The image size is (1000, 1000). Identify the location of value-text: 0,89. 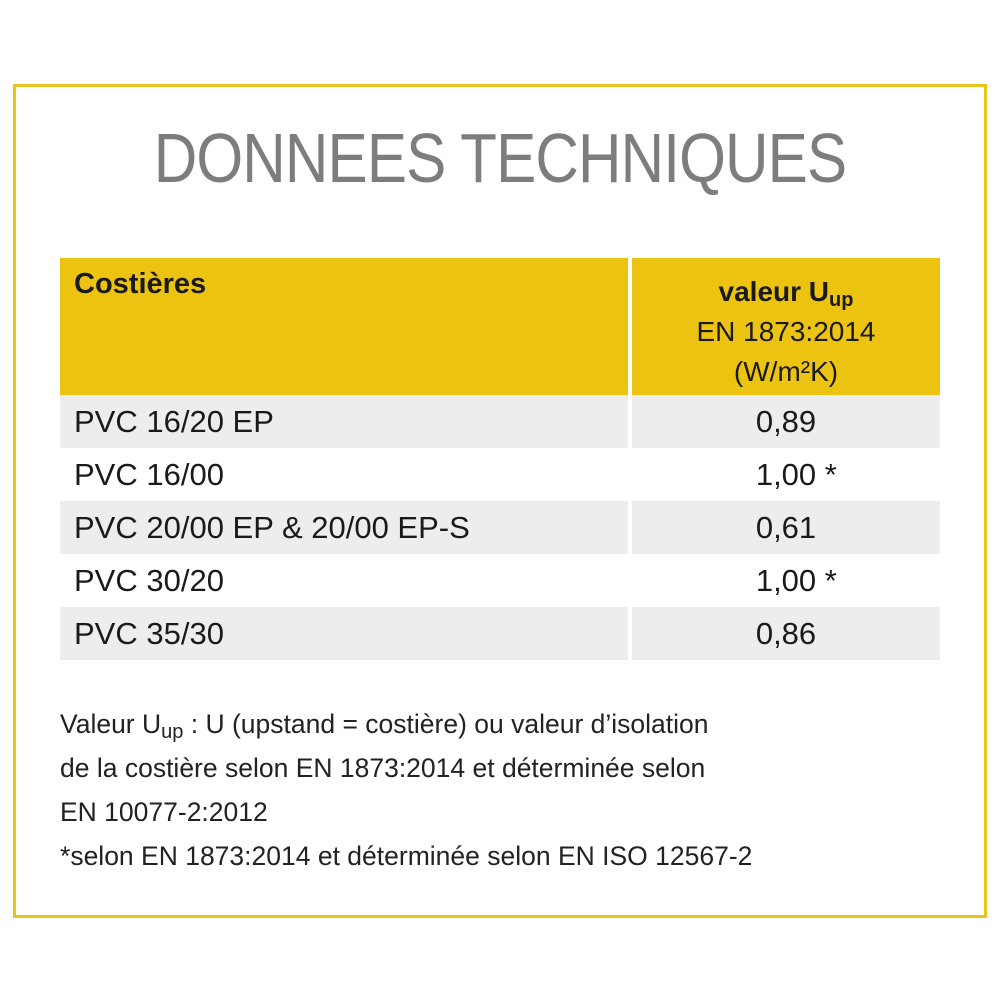
(786, 421).